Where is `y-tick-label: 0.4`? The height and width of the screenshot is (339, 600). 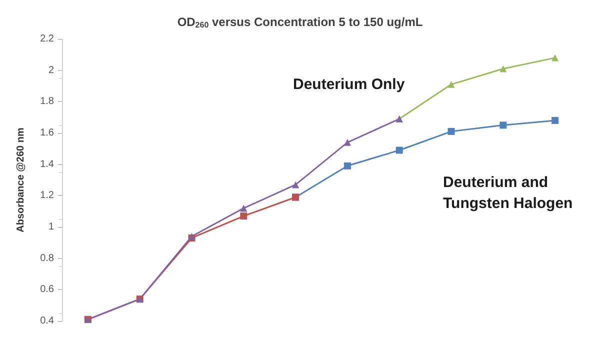 y-tick-label: 0.4 is located at coordinates (47, 321).